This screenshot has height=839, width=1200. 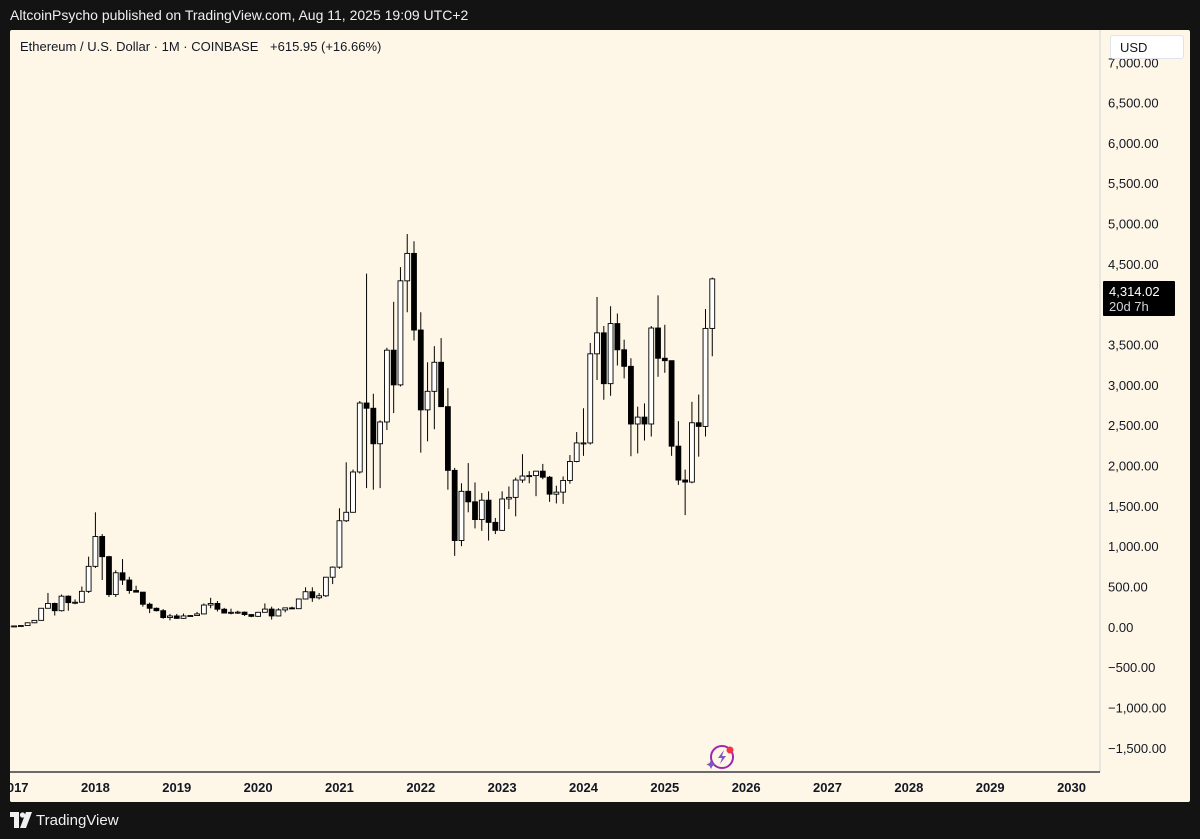 I want to click on tradingview-ai-icon, so click(x=720, y=757).